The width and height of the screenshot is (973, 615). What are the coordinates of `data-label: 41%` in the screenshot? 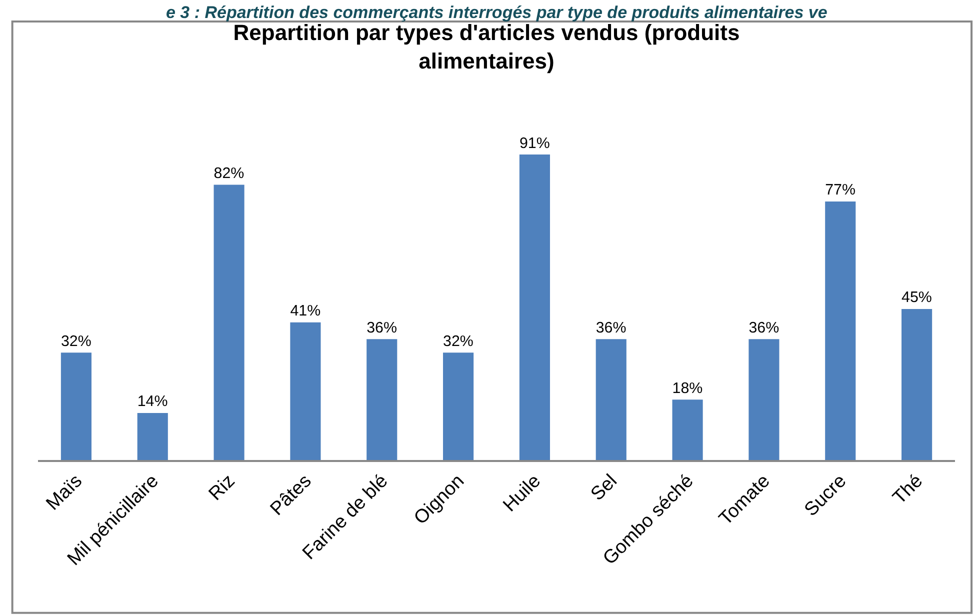 It's located at (305, 311).